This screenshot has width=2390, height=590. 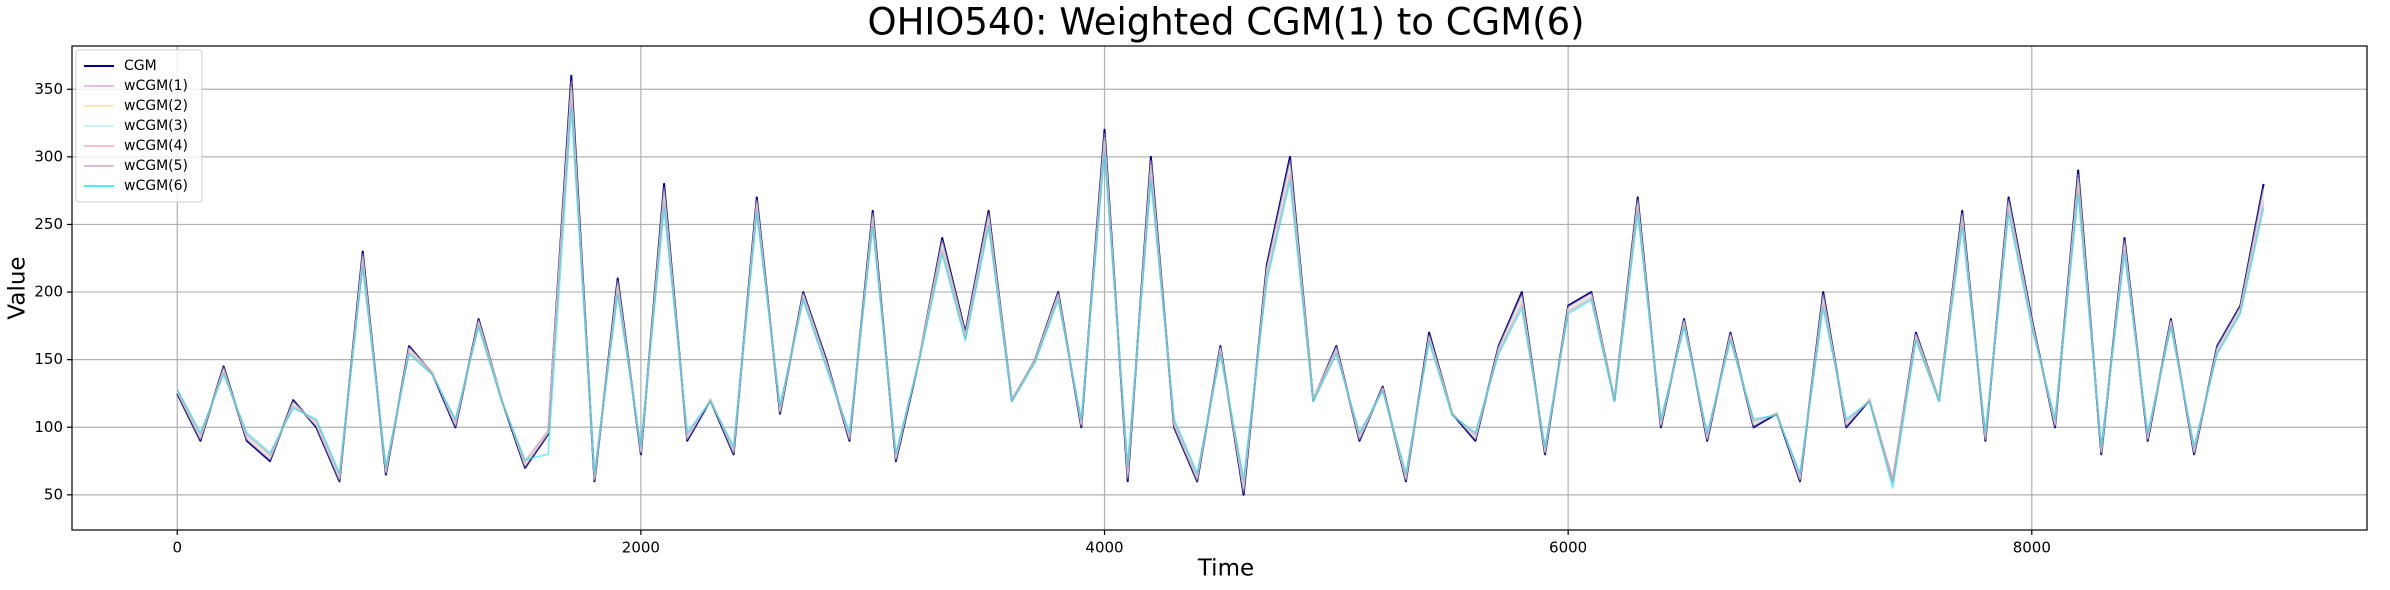 What do you see at coordinates (48, 89) in the screenshot?
I see `y-tick-label: 350` at bounding box center [48, 89].